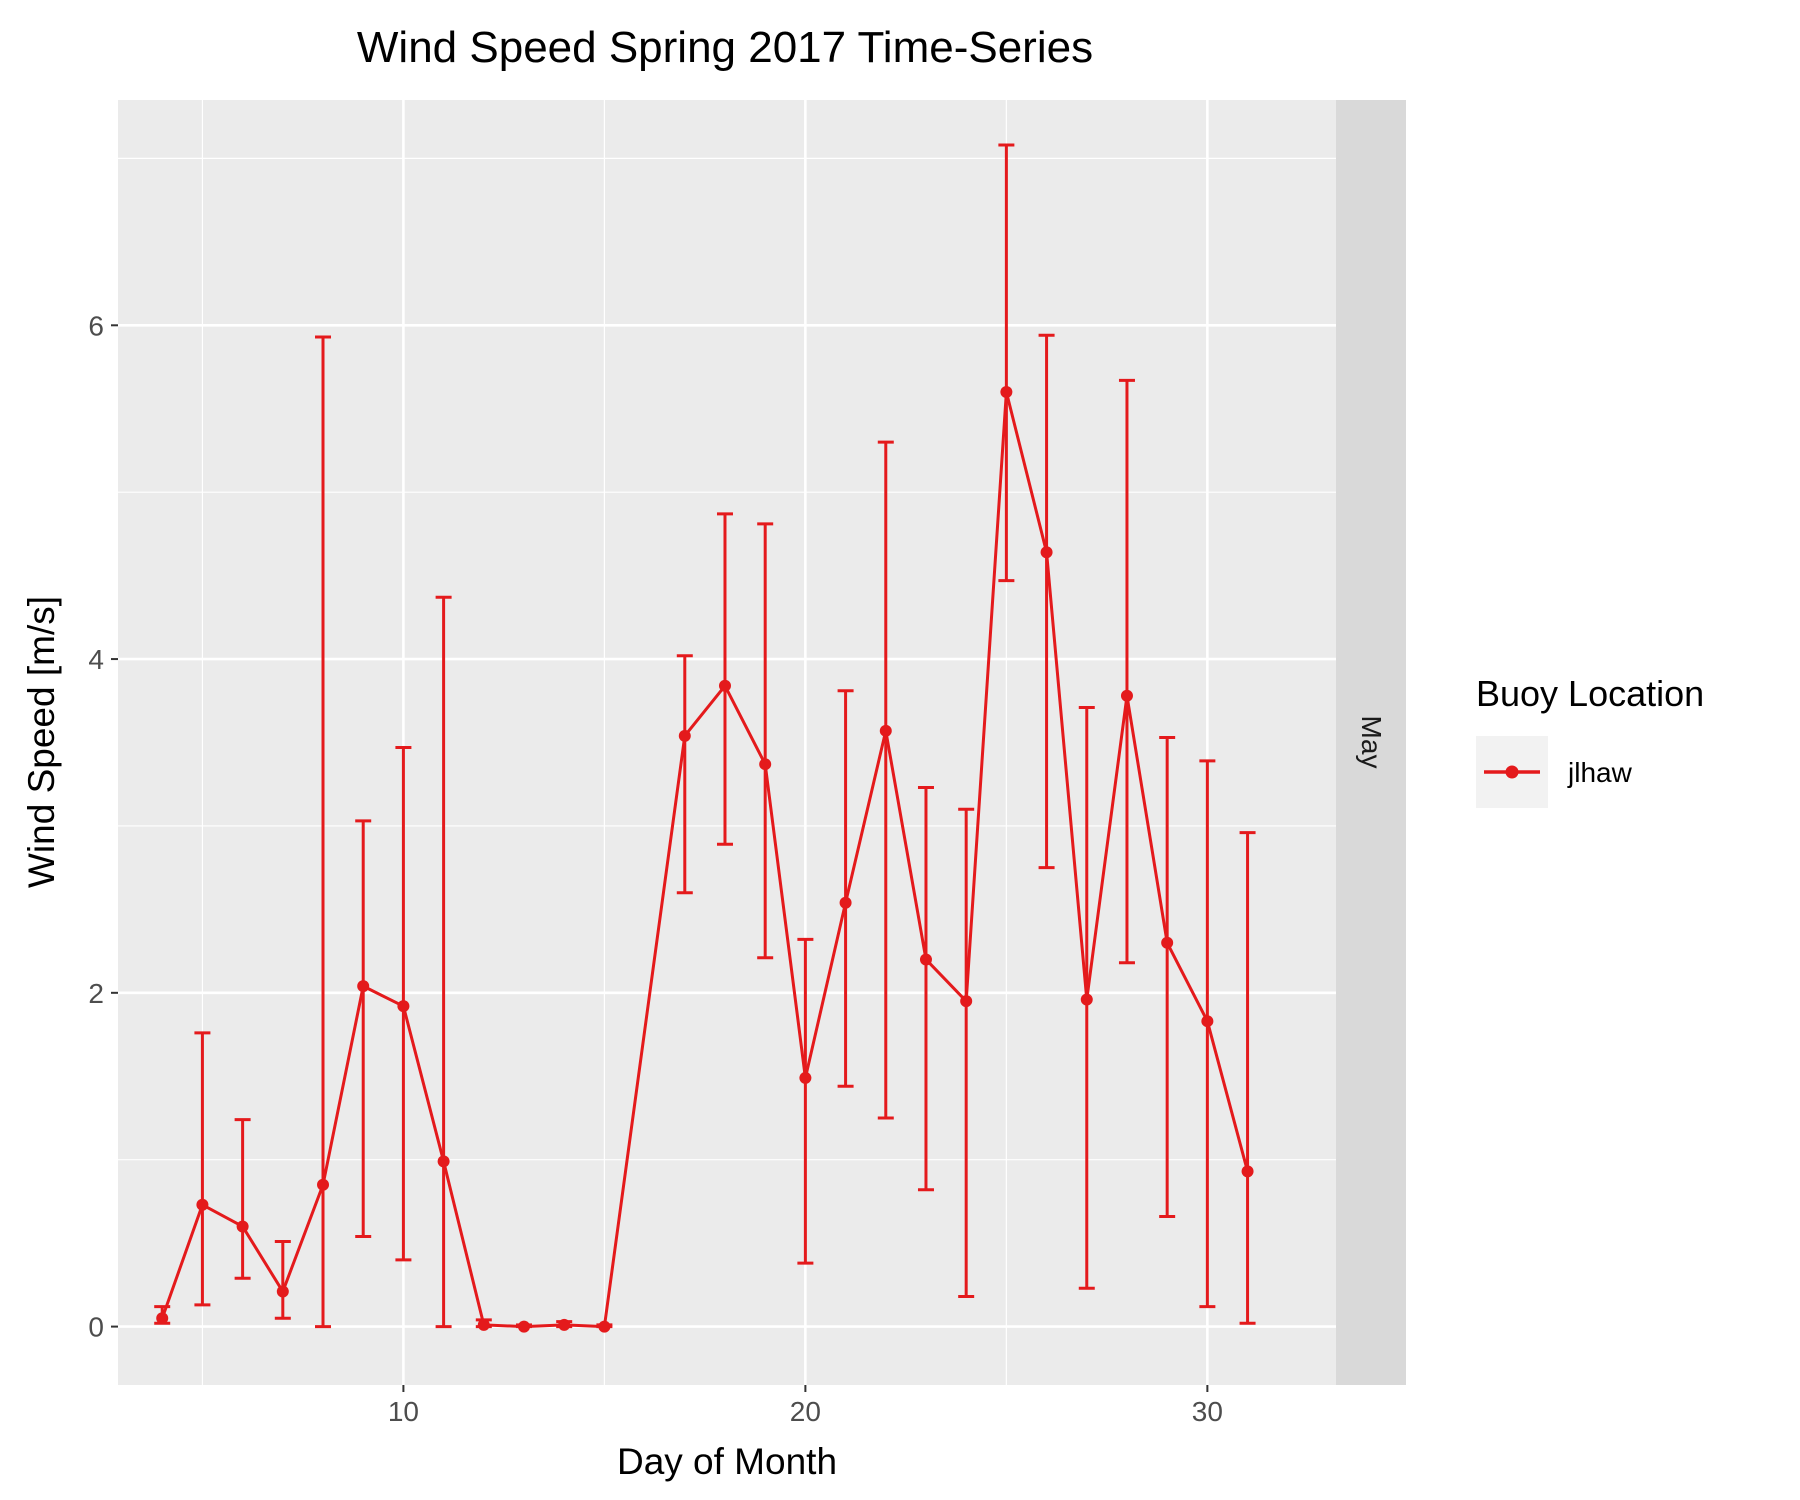 This screenshot has width=1800, height=1500. Describe the element at coordinates (96, 993) in the screenshot. I see `y-tick-label: 2` at that location.